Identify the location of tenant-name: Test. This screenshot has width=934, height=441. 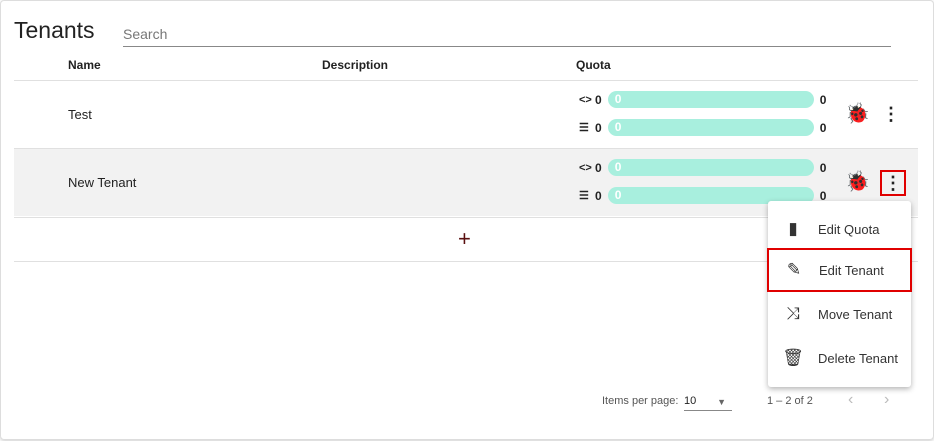
(80, 114).